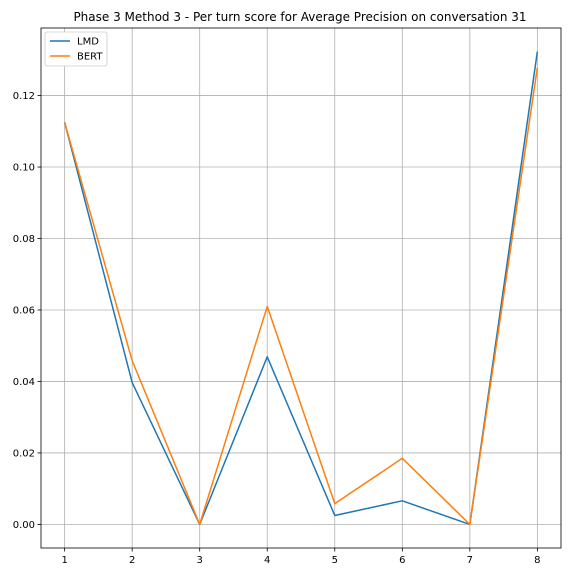 The height and width of the screenshot is (581, 576). Describe the element at coordinates (24, 453) in the screenshot. I see `y-tick-label: 0.02` at that location.